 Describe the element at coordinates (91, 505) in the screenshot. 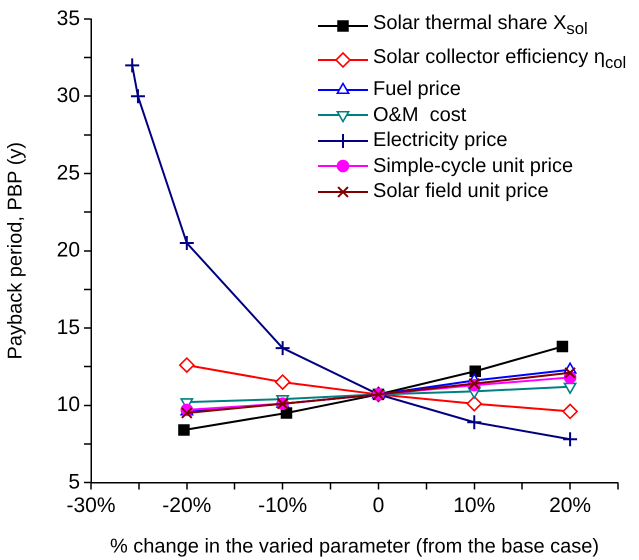

I see `x-tick-label: -30%` at that location.